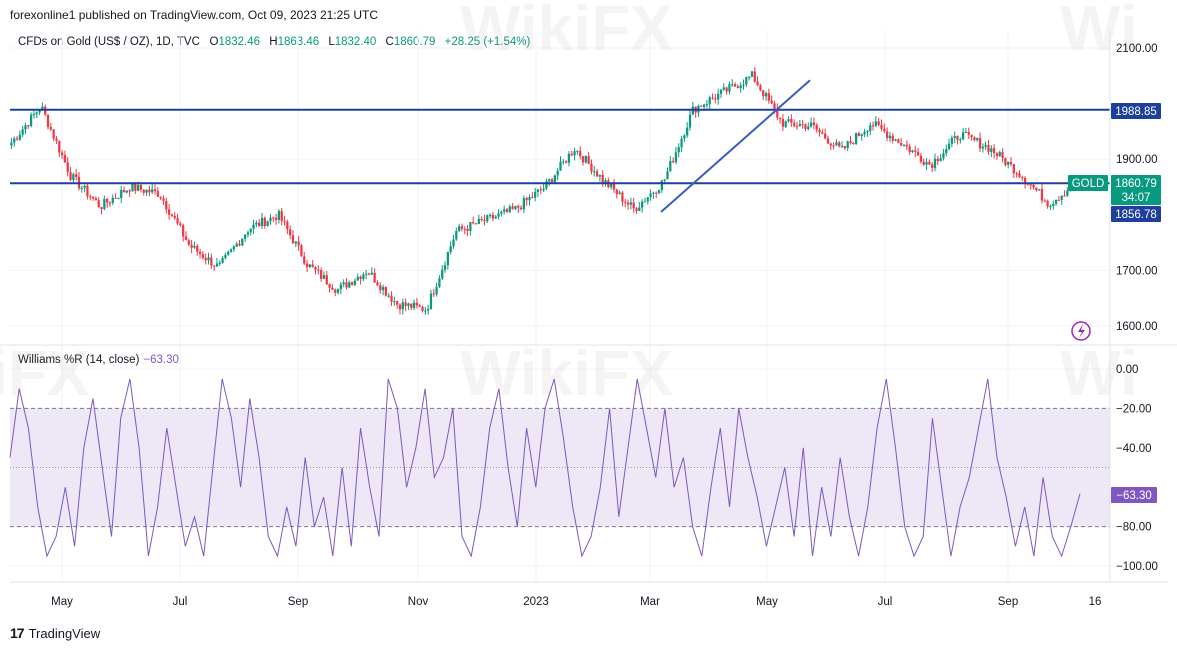 This screenshot has height=650, width=1177. What do you see at coordinates (1134, 528) in the screenshot?
I see `williams-tick: −80.00` at bounding box center [1134, 528].